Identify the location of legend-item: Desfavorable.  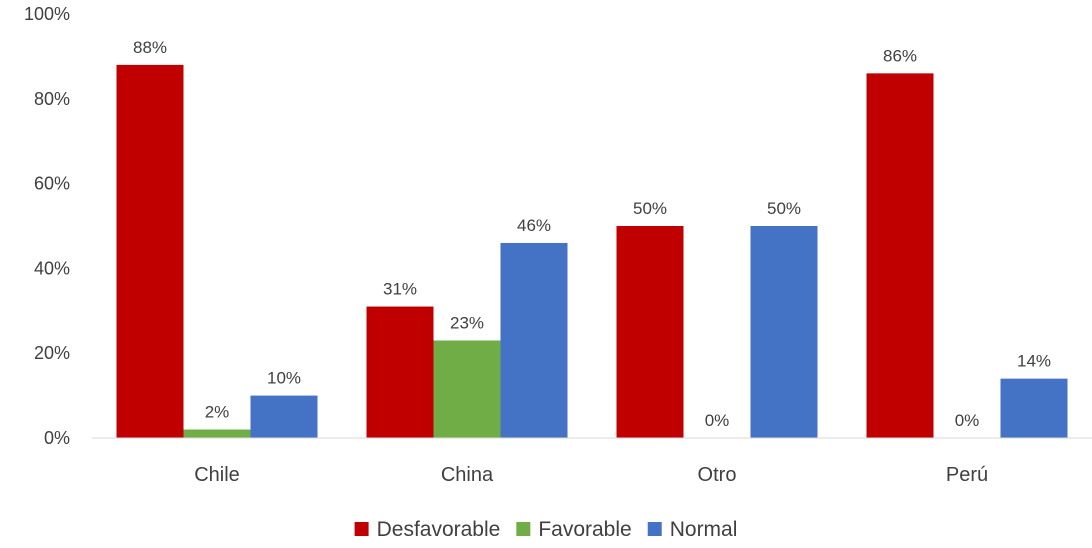
(427, 529).